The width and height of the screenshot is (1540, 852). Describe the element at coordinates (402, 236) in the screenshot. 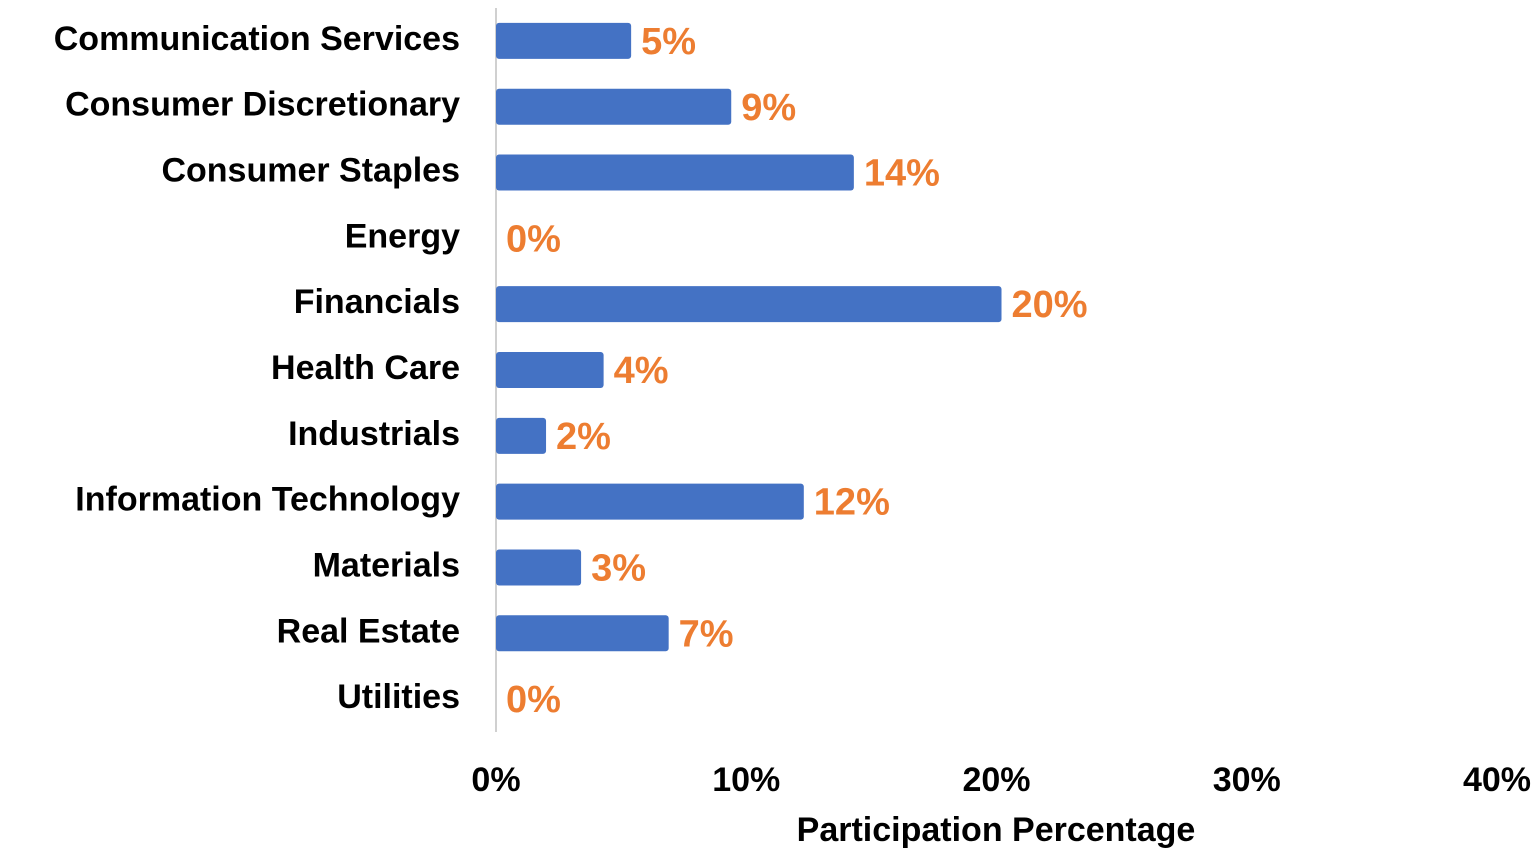

I see `y-tick-label: Energy` at that location.